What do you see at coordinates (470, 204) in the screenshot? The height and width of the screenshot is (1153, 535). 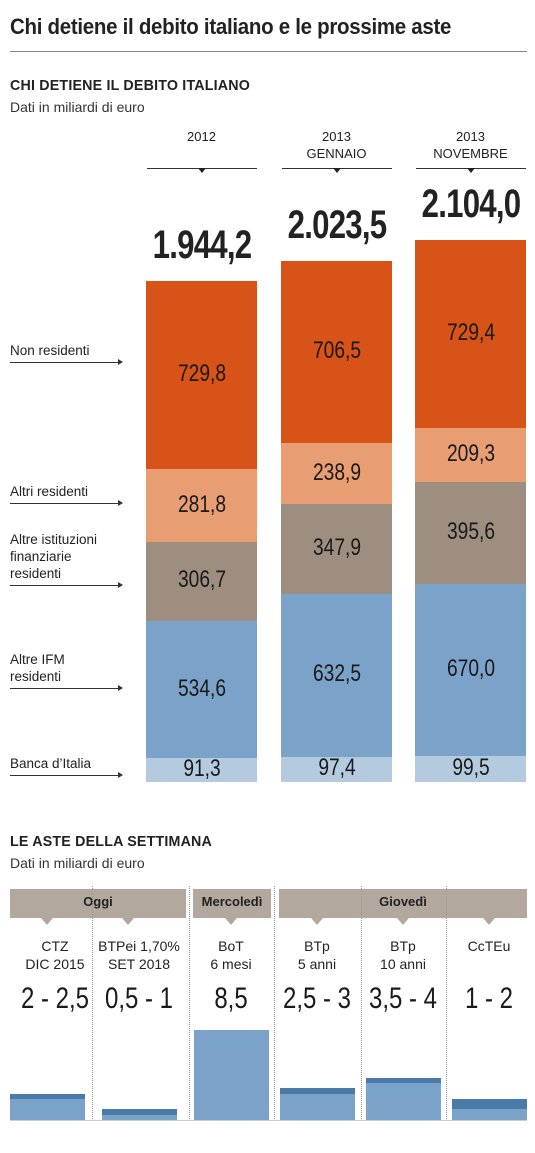 I see `bar-total-label: 2.104,0` at bounding box center [470, 204].